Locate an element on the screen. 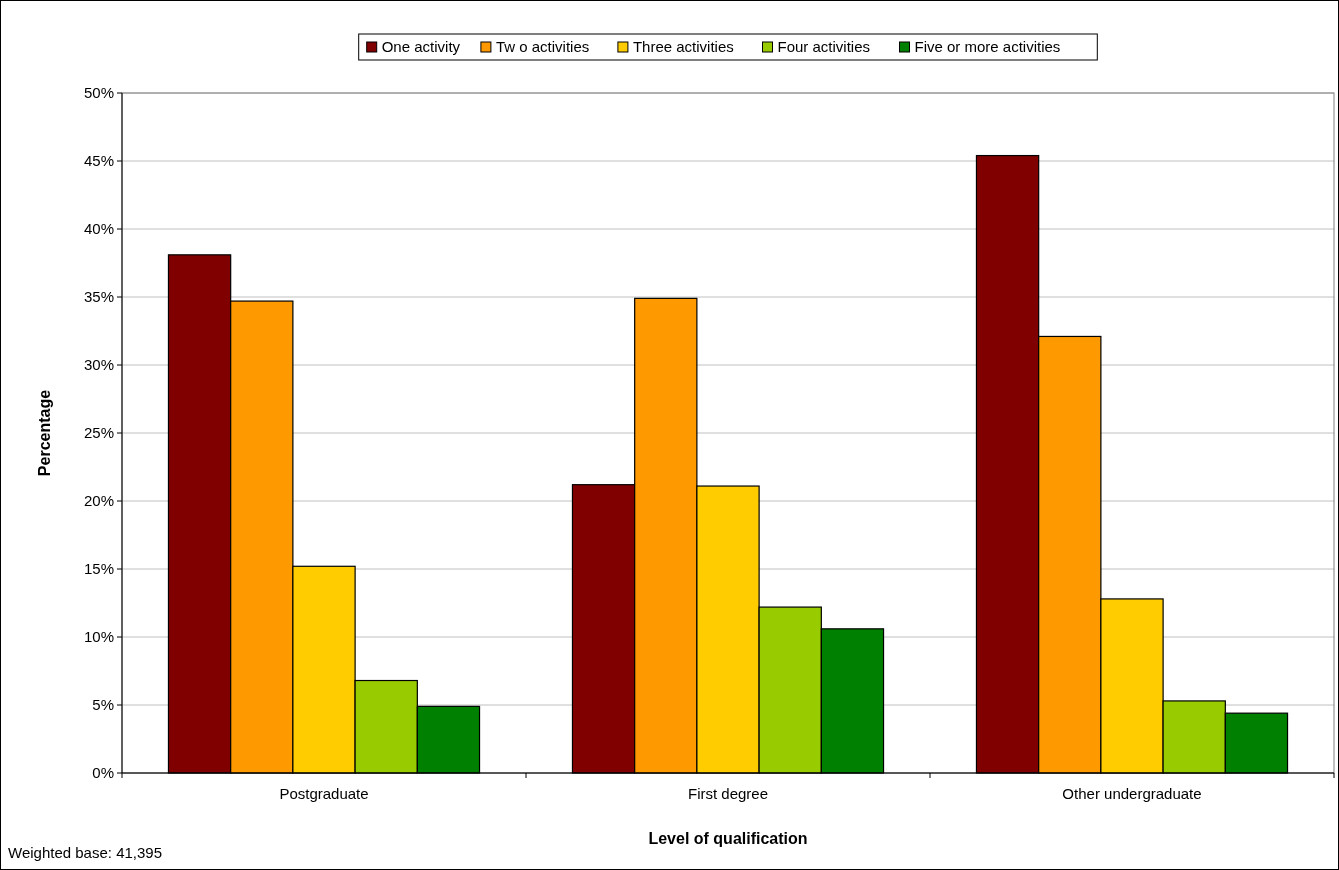  y-tick-label: 35% is located at coordinates (98, 297).